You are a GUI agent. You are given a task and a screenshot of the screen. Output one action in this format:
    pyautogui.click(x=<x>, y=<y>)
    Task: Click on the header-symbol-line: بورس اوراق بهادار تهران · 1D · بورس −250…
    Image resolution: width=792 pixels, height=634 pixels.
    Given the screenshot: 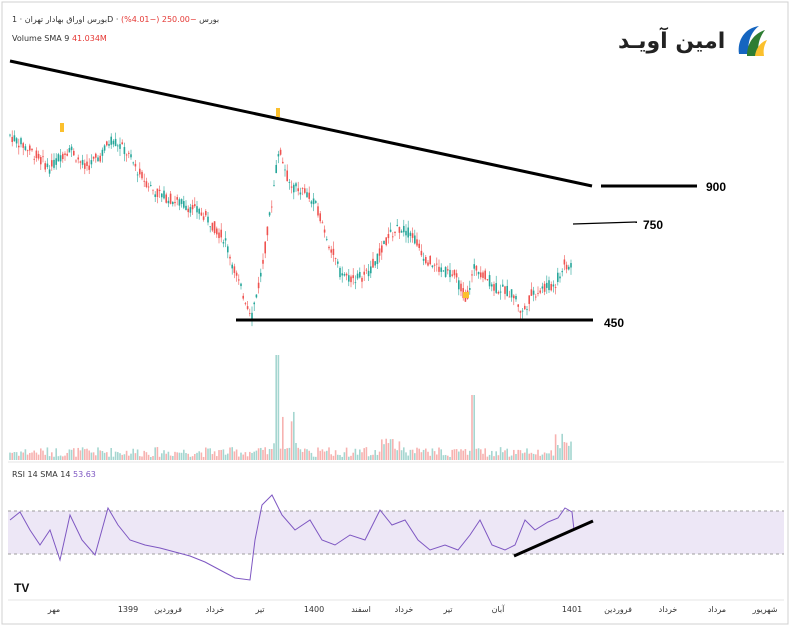 What is the action you would take?
    pyautogui.click(x=115, y=19)
    